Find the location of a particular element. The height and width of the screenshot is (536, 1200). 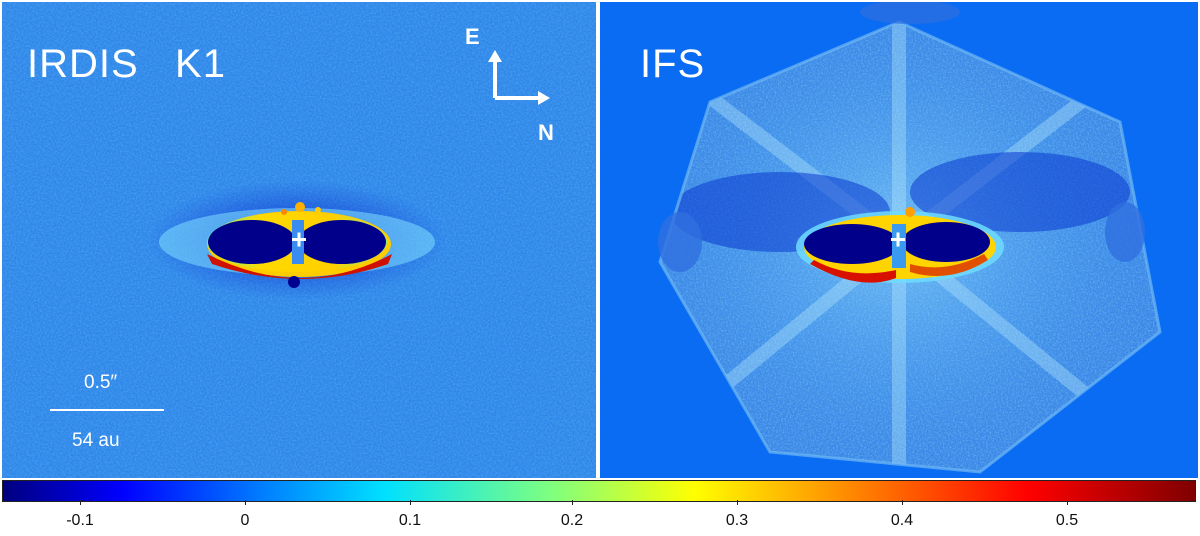

colorbar-tick-label: 0.2 is located at coordinates (572, 520).